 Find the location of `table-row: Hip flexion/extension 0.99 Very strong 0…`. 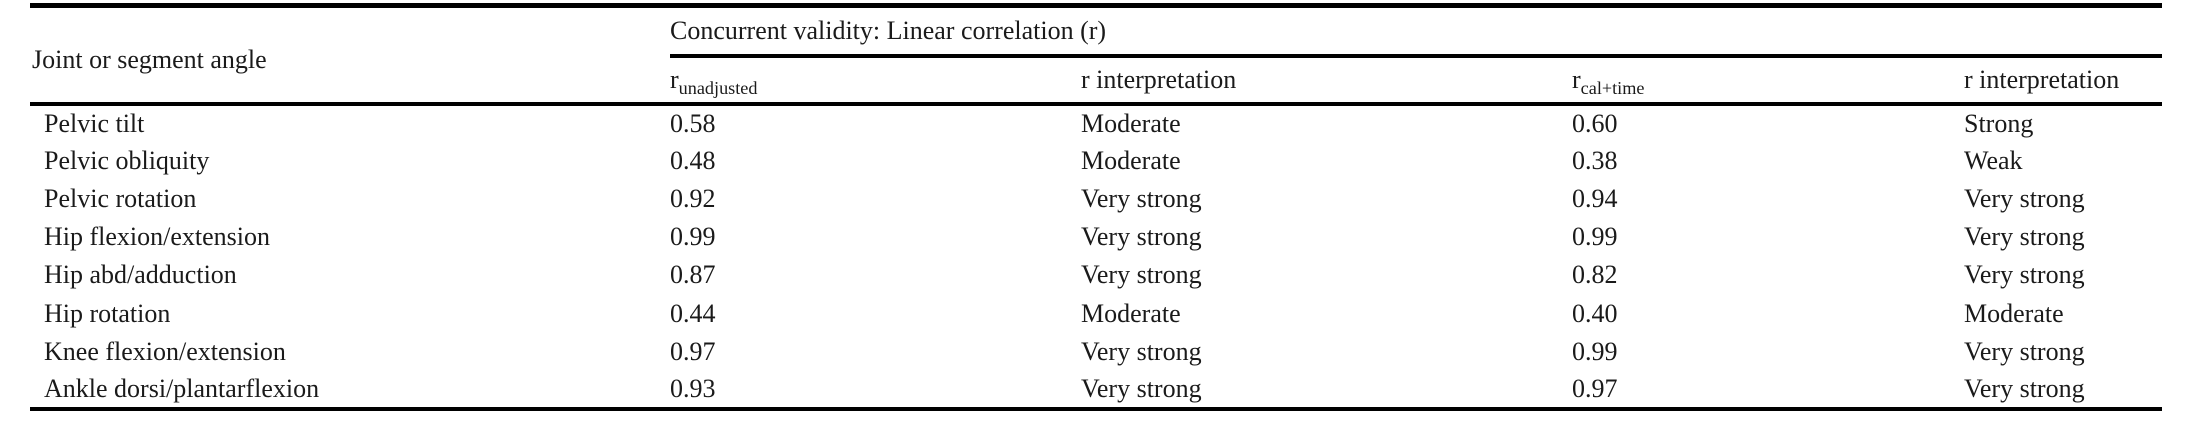

table-row: Hip flexion/extension 0.99 Very strong 0… is located at coordinates (1096, 237).